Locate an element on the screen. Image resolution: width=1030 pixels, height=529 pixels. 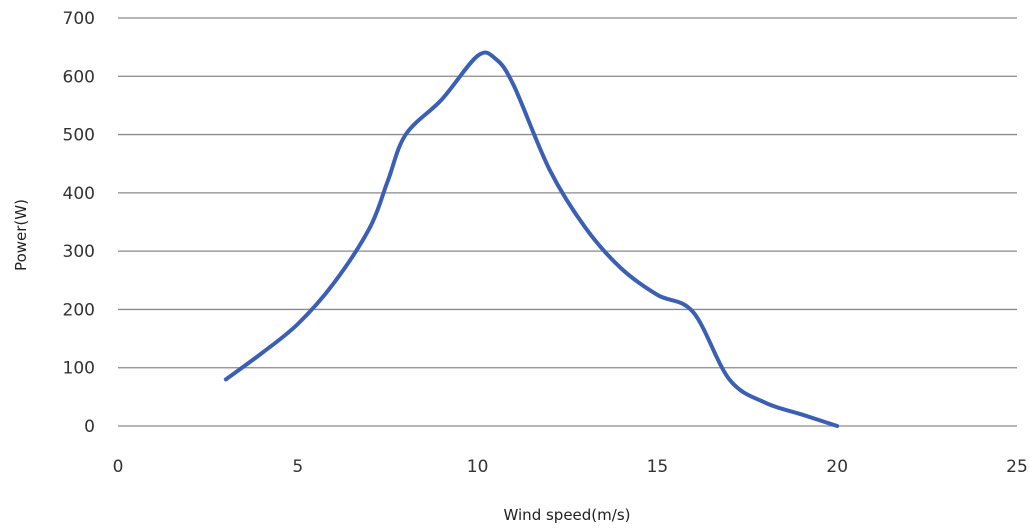
y-tick-label: 300 is located at coordinates (79, 252).